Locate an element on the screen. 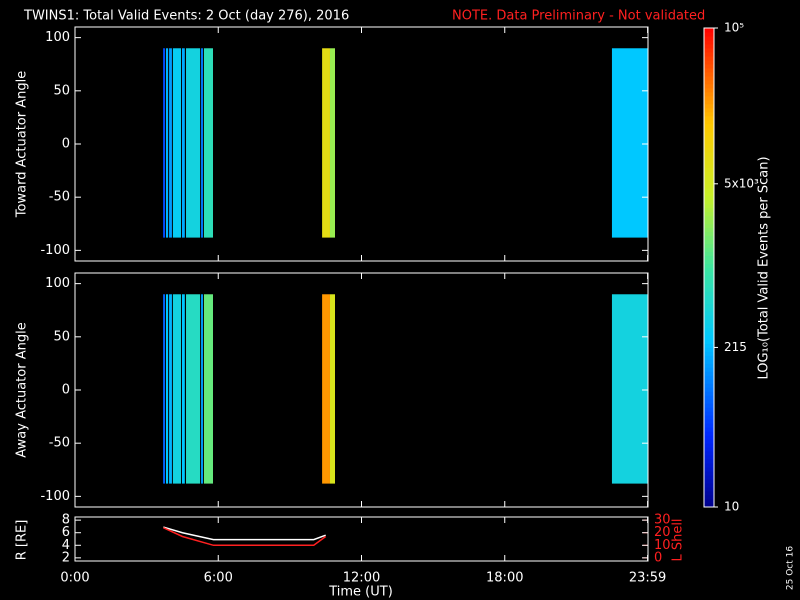 The height and width of the screenshot is (600, 800). y-label: Away Actuator Angle is located at coordinates (22, 389).